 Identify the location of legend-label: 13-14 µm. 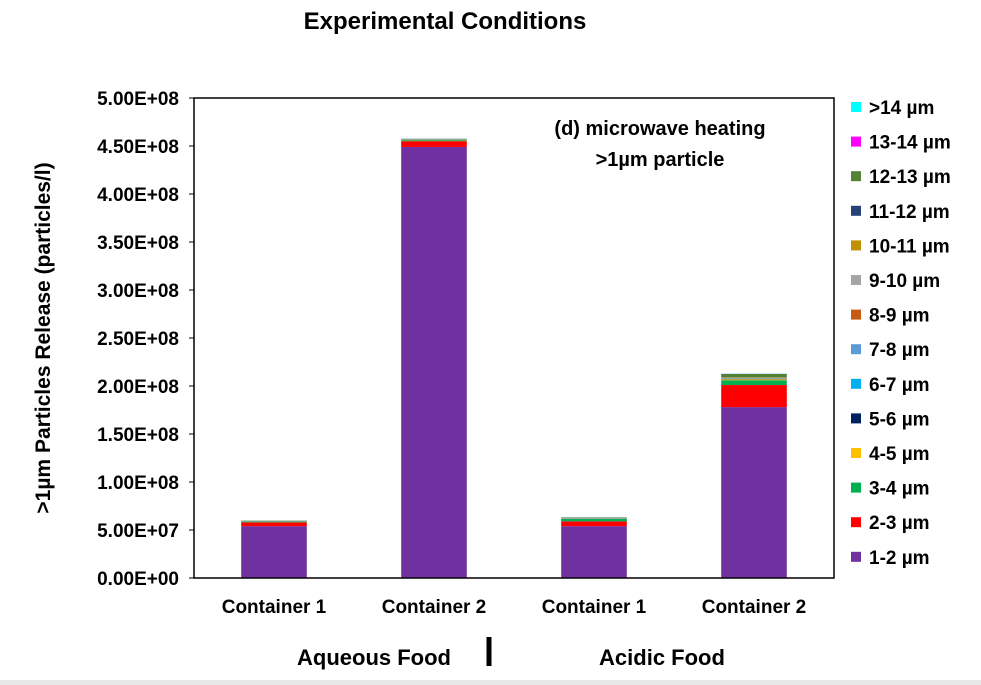
(910, 143).